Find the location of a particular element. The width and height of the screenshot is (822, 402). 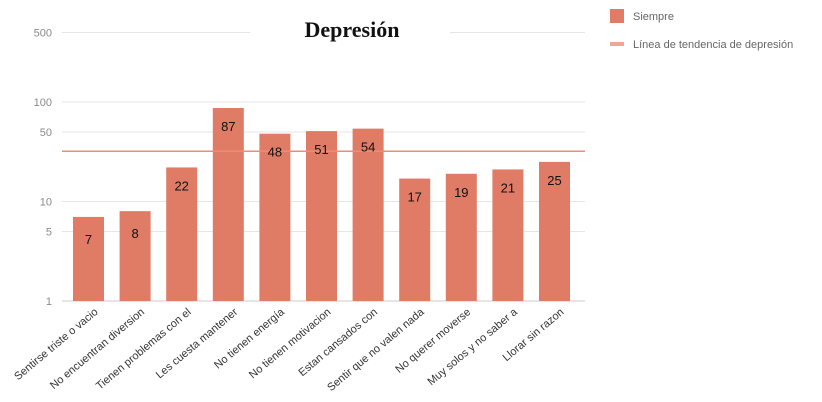

data-label: 17 is located at coordinates (414, 197).